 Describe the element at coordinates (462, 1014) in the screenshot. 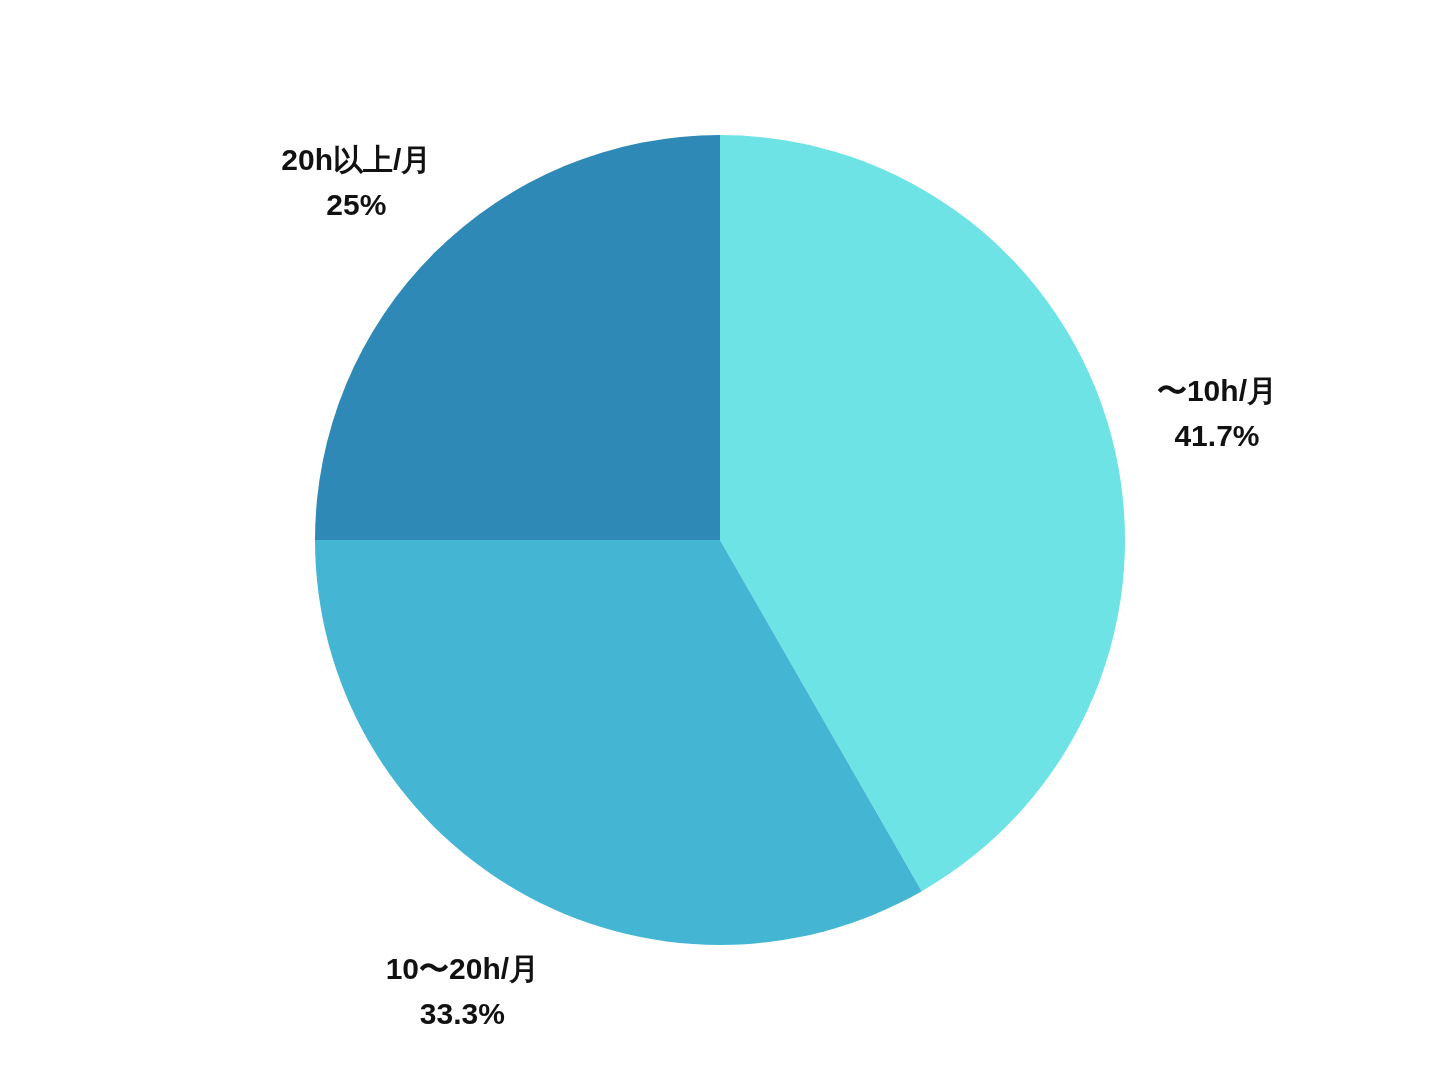

I see `data-label: 33.3%` at that location.